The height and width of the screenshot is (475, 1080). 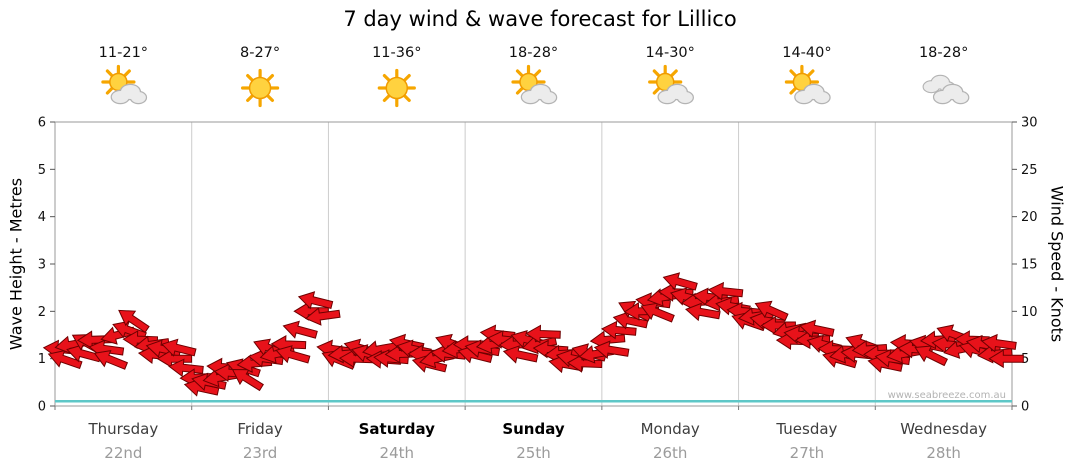 What do you see at coordinates (42, 265) in the screenshot?
I see `left-tick-label: 3` at bounding box center [42, 265].